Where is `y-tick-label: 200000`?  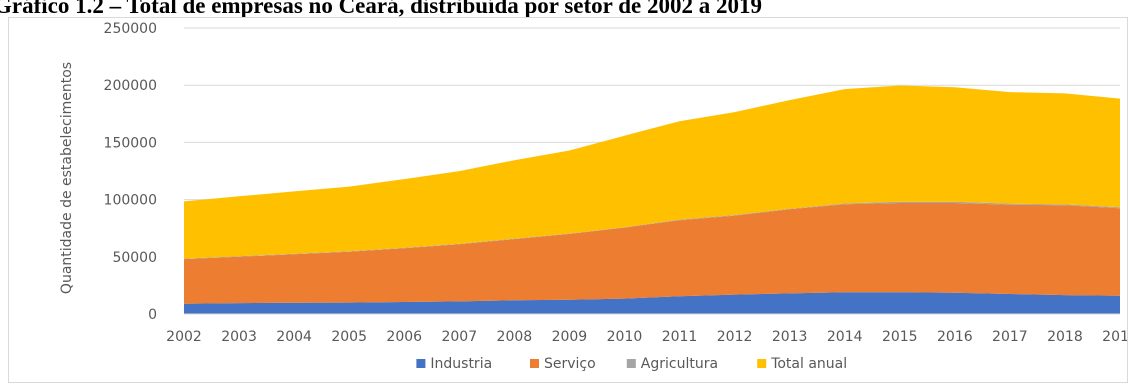 y-tick-label: 200000 is located at coordinates (130, 86).